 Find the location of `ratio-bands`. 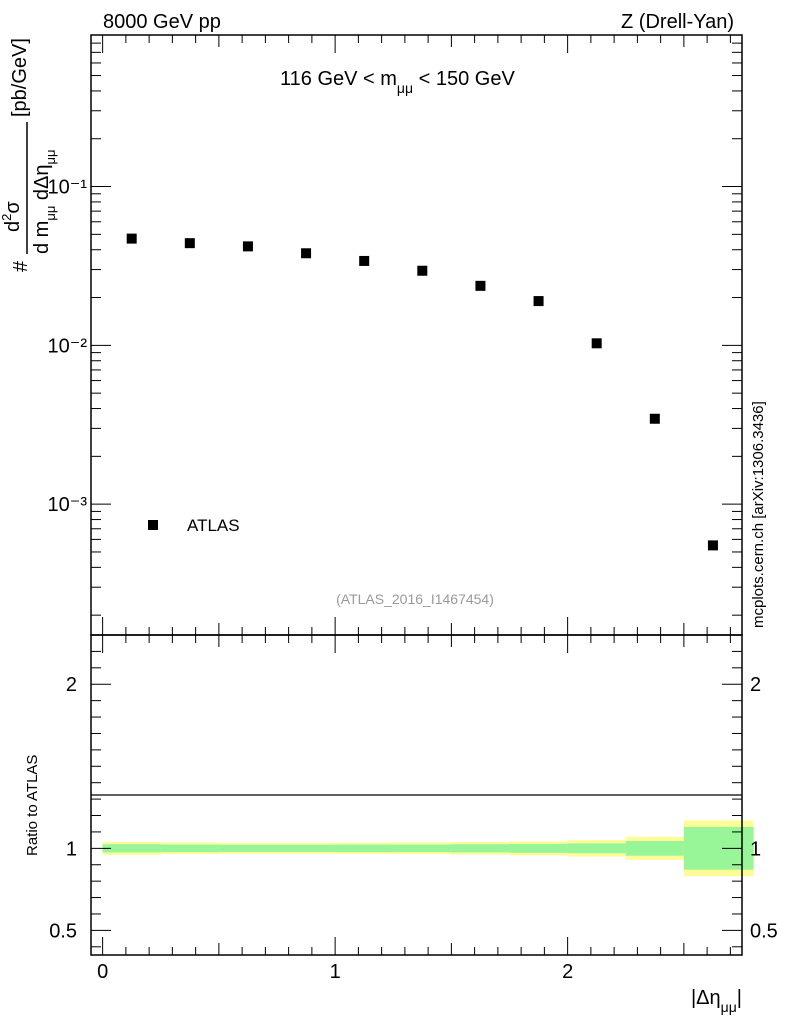

ratio-bands is located at coordinates (428, 848).